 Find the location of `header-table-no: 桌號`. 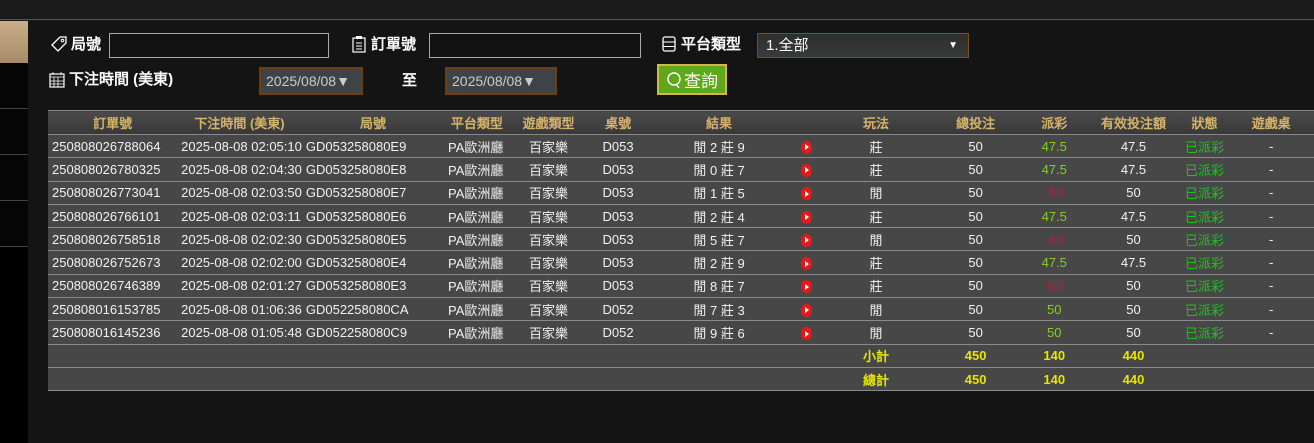

header-table-no: 桌號 is located at coordinates (618, 122).